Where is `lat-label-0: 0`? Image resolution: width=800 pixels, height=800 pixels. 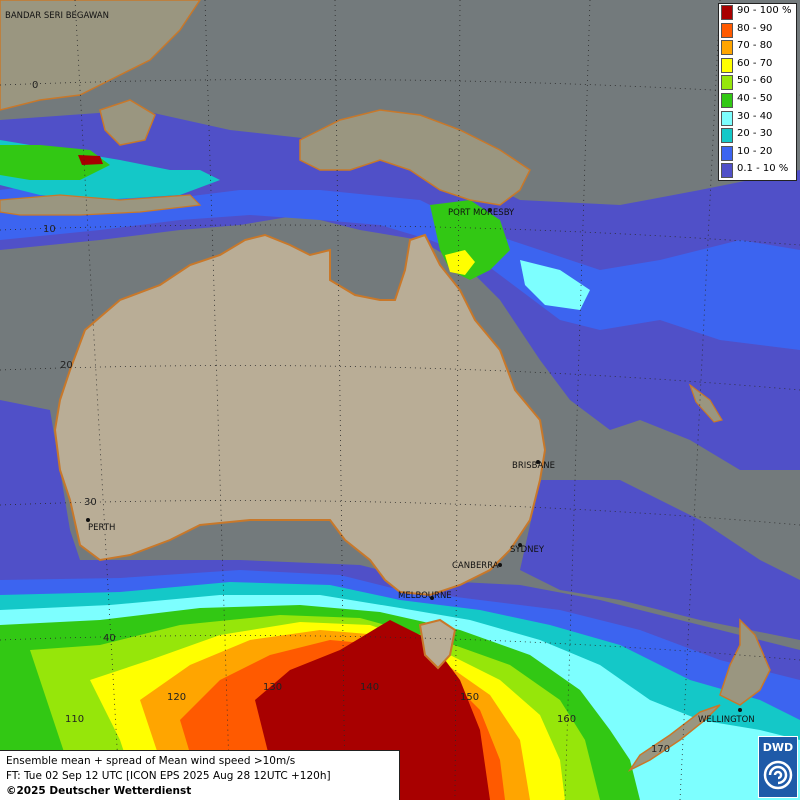
lat-label-0: 0 is located at coordinates (35, 85).